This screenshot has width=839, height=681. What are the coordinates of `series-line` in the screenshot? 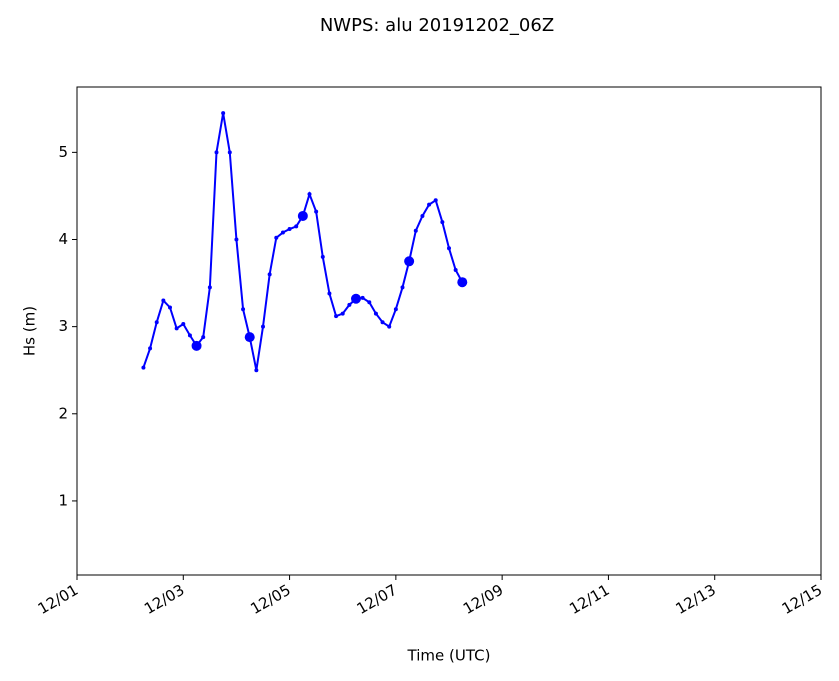 It's located at (303, 241).